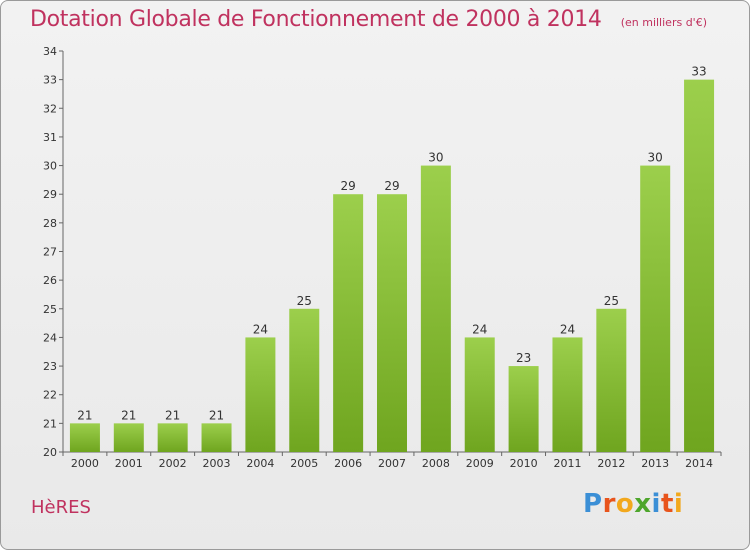 The width and height of the screenshot is (750, 550). What do you see at coordinates (50, 423) in the screenshot?
I see `y-tick-label: 21` at bounding box center [50, 423].